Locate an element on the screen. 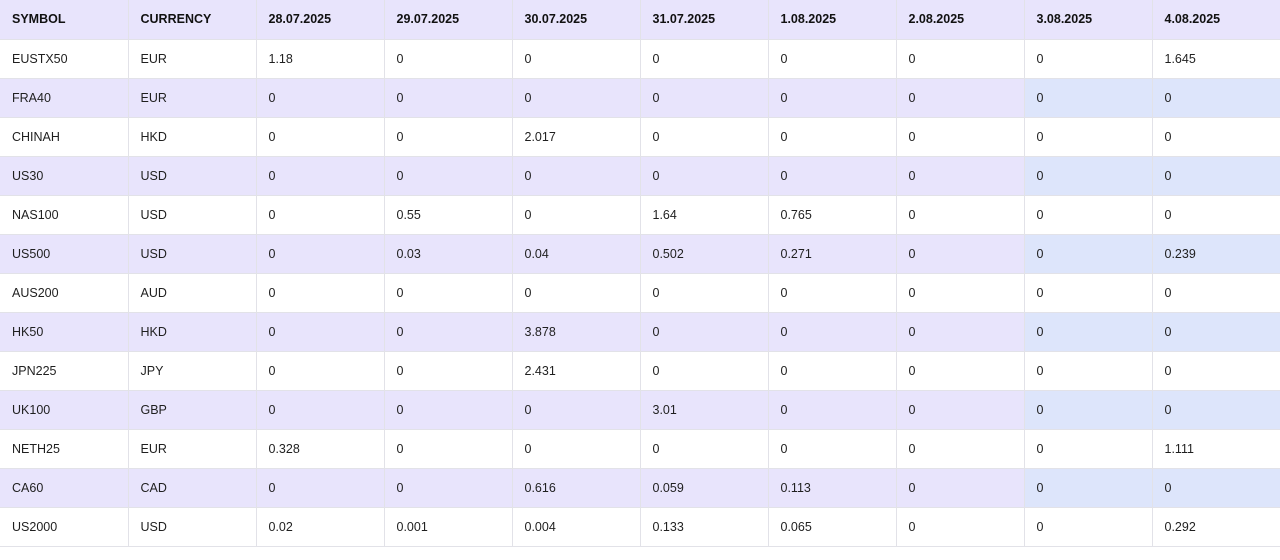 Image resolution: width=1280 pixels, height=560 pixels. column-header-date: 30.07.2025 is located at coordinates (576, 20).